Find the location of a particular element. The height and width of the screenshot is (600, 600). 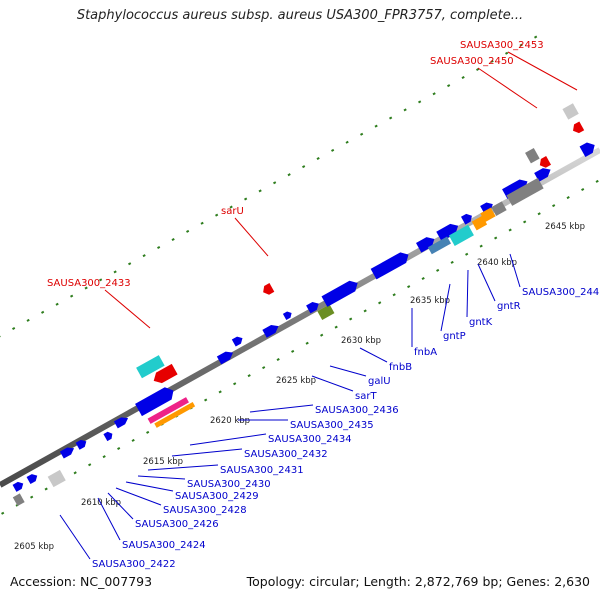

reverse-gene-label: SAUSA300_2453 is located at coordinates (502, 45).